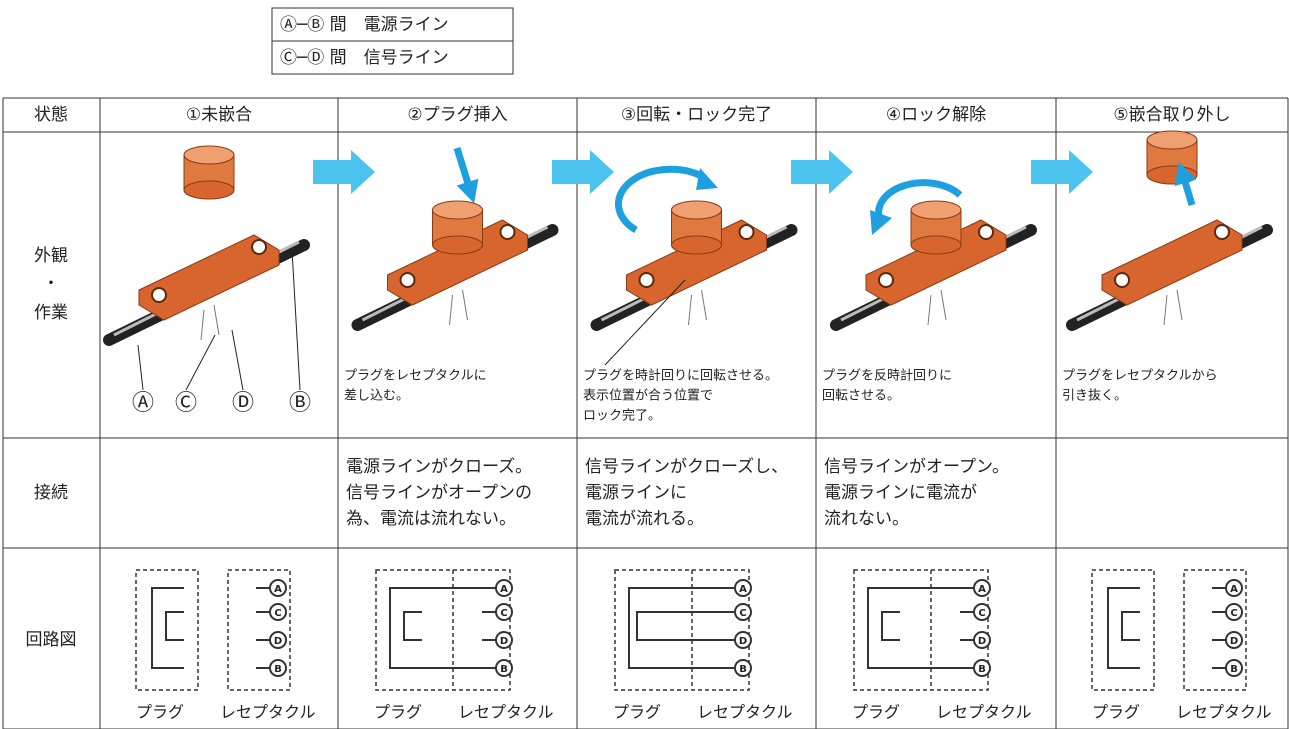 The width and height of the screenshot is (1289, 729). Describe the element at coordinates (887, 376) in the screenshot. I see `caption: プラグを反時計回りに` at that location.